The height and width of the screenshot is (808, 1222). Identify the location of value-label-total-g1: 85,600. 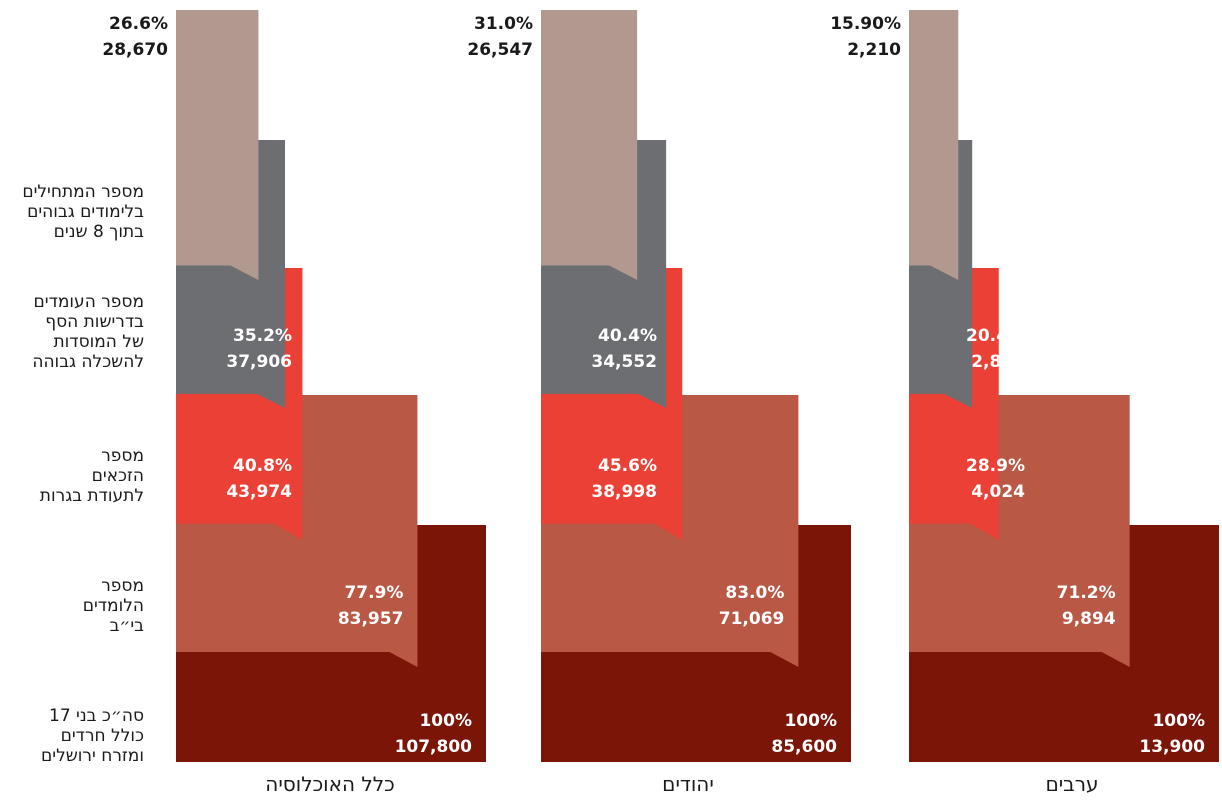
(804, 747).